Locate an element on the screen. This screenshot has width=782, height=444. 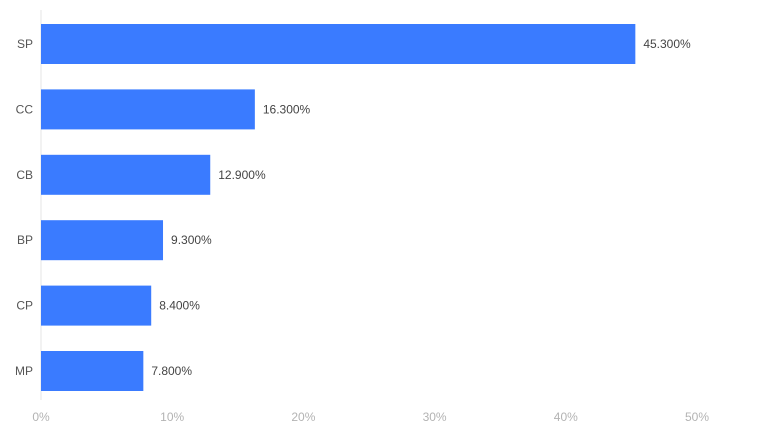
x-tick-labels: 0% 10% 20% 30% 40% 50% is located at coordinates (370, 417).